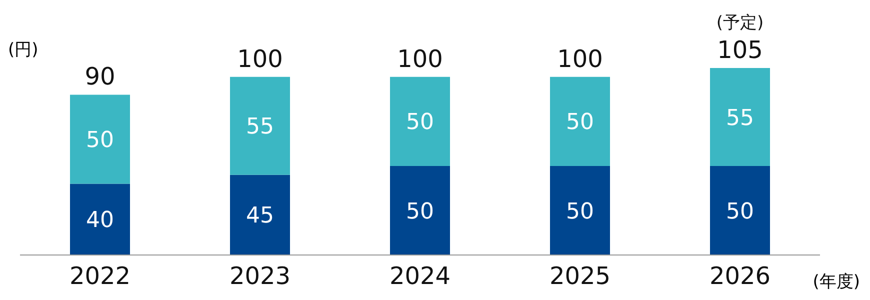  What do you see at coordinates (740, 50) in the screenshot?
I see `total-label: 105` at bounding box center [740, 50].